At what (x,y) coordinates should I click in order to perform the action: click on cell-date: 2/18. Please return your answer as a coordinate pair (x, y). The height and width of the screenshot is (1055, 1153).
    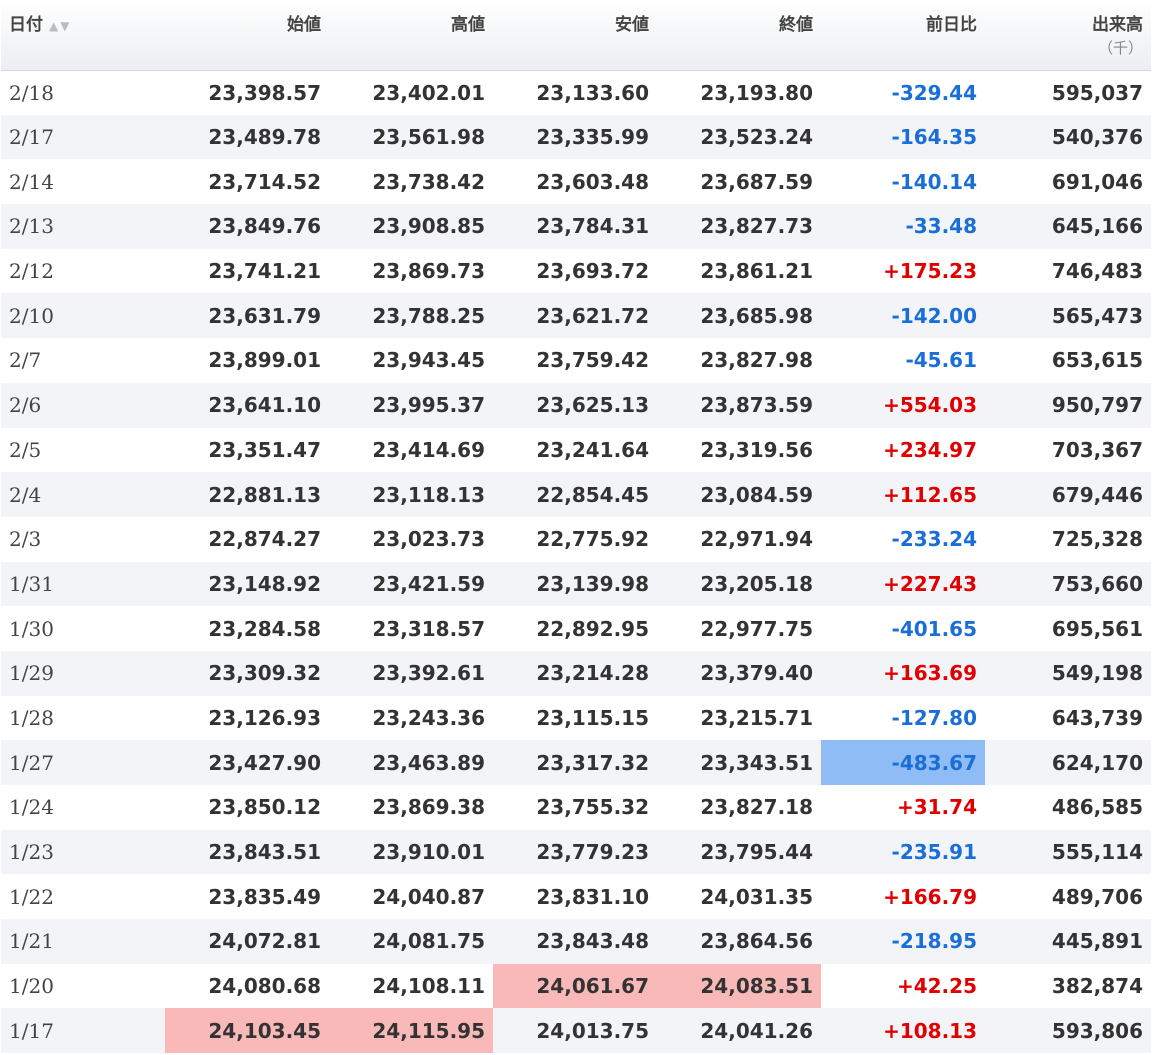
    Looking at the image, I should click on (31, 92).